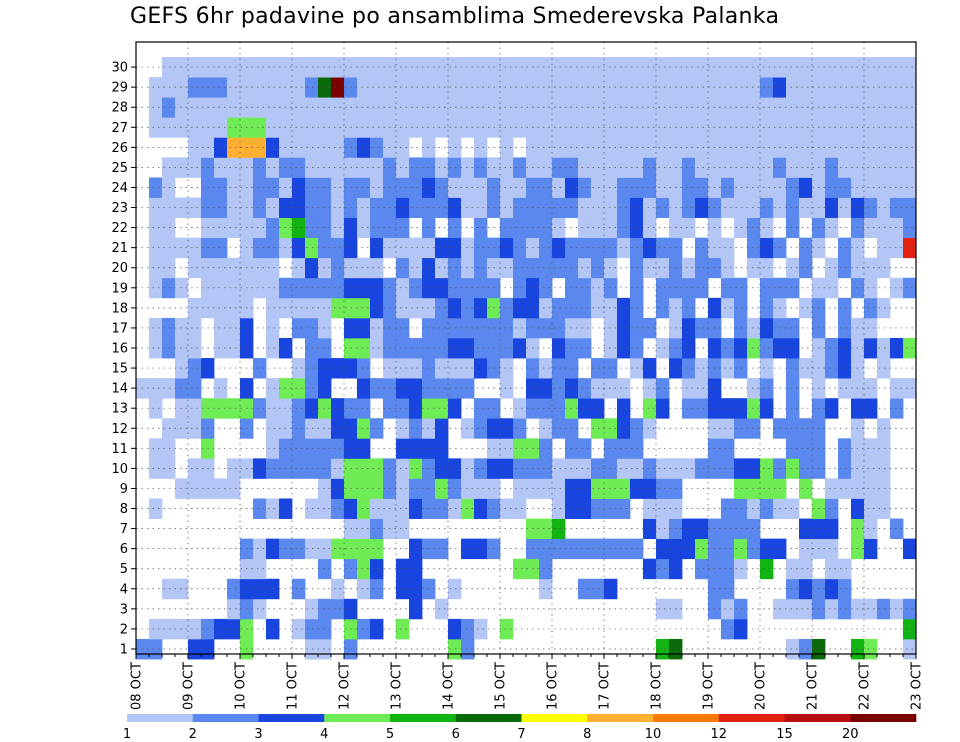 The height and width of the screenshot is (742, 960). Describe the element at coordinates (119, 288) in the screenshot. I see `y-tick-label: 19` at that location.